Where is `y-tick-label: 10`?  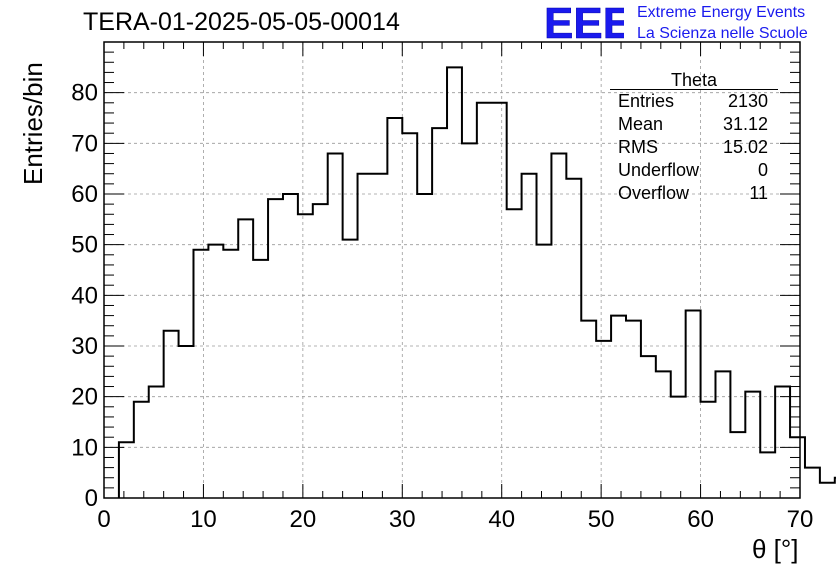 y-tick-label: 10 is located at coordinates (84, 447).